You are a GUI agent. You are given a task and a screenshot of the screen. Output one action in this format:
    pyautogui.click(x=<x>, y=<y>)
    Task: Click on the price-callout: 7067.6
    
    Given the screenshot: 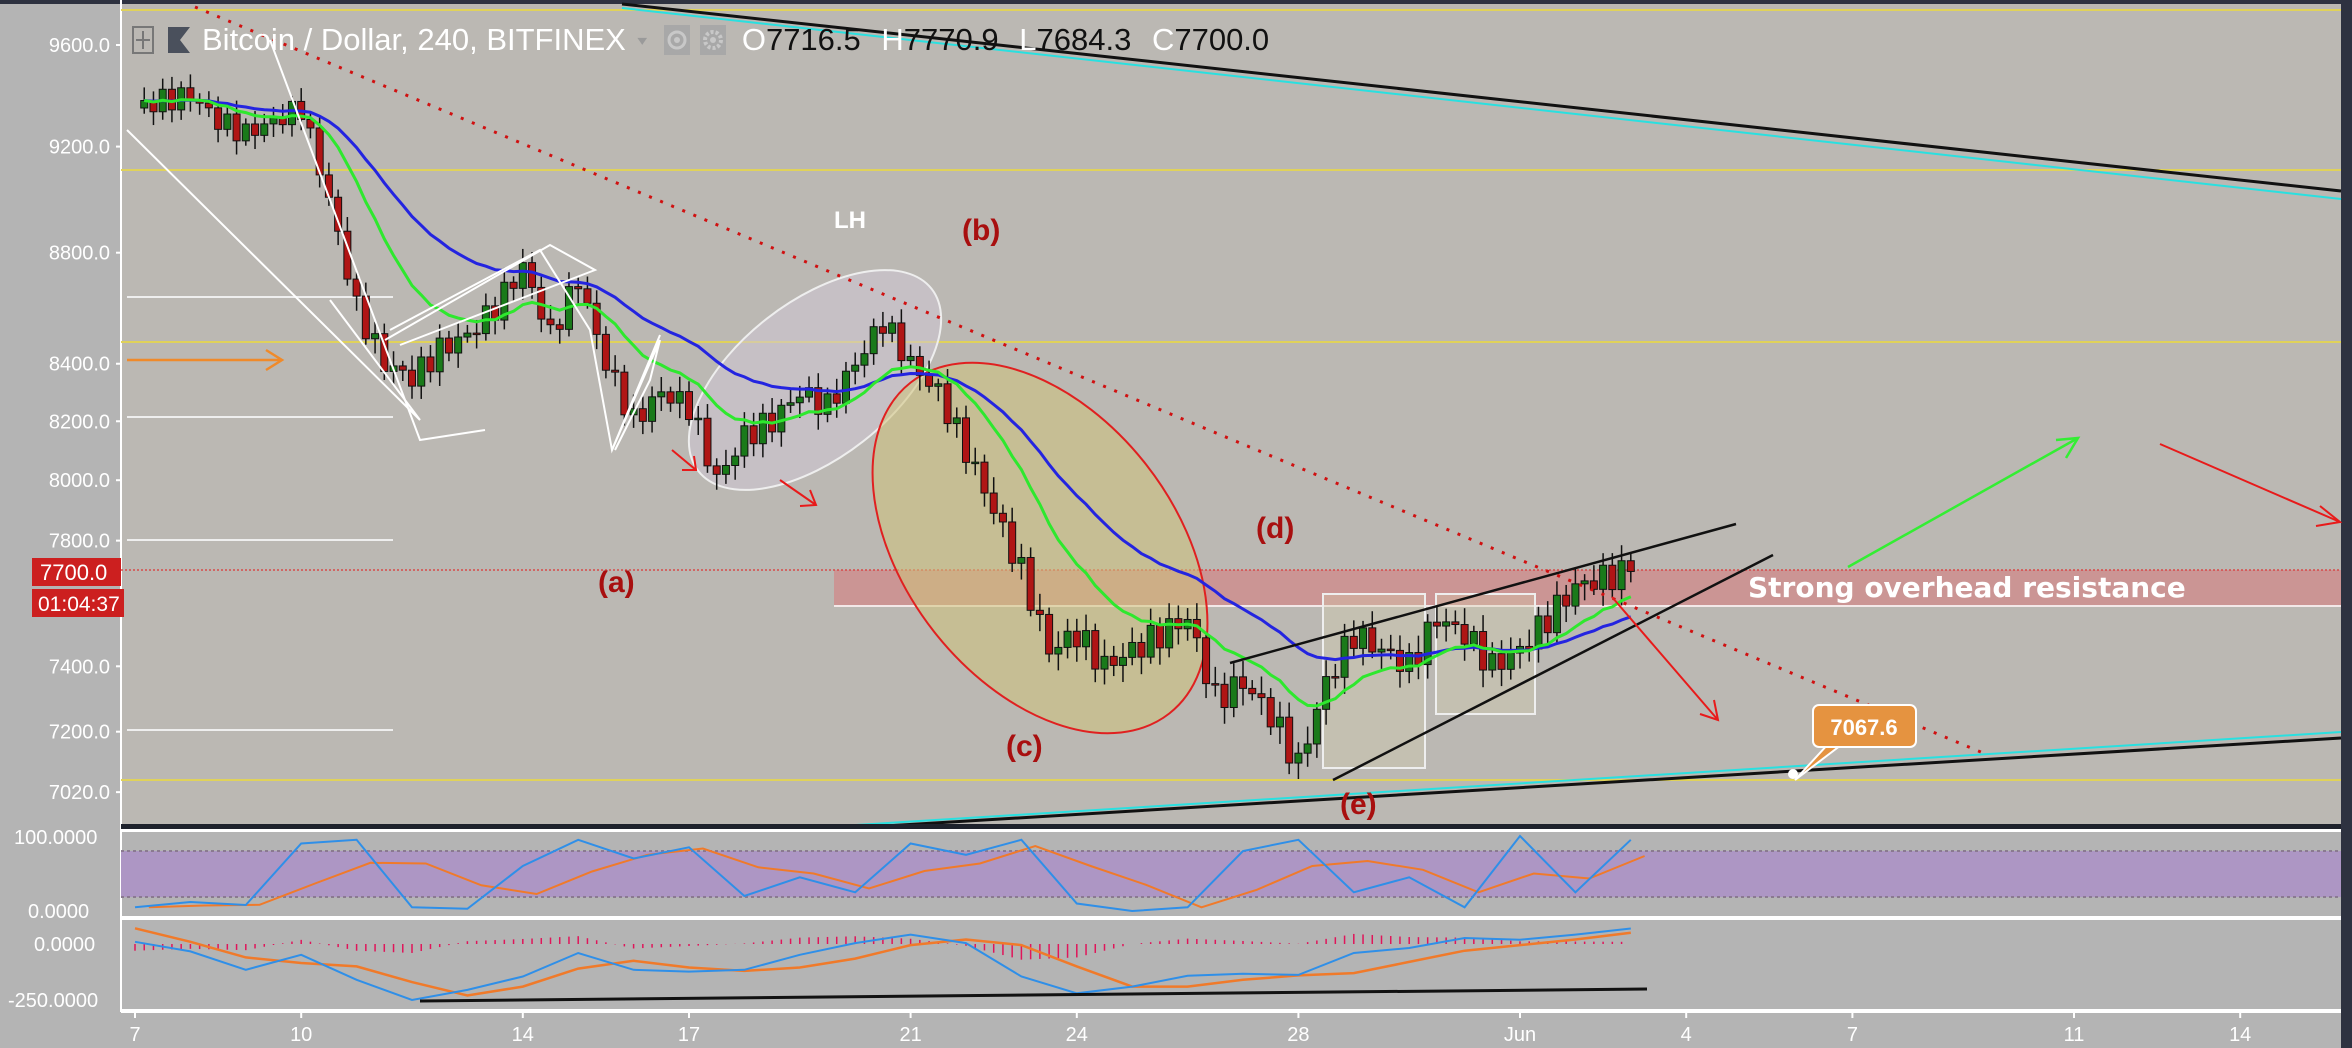 What is the action you would take?
    pyautogui.click(x=1852, y=742)
    